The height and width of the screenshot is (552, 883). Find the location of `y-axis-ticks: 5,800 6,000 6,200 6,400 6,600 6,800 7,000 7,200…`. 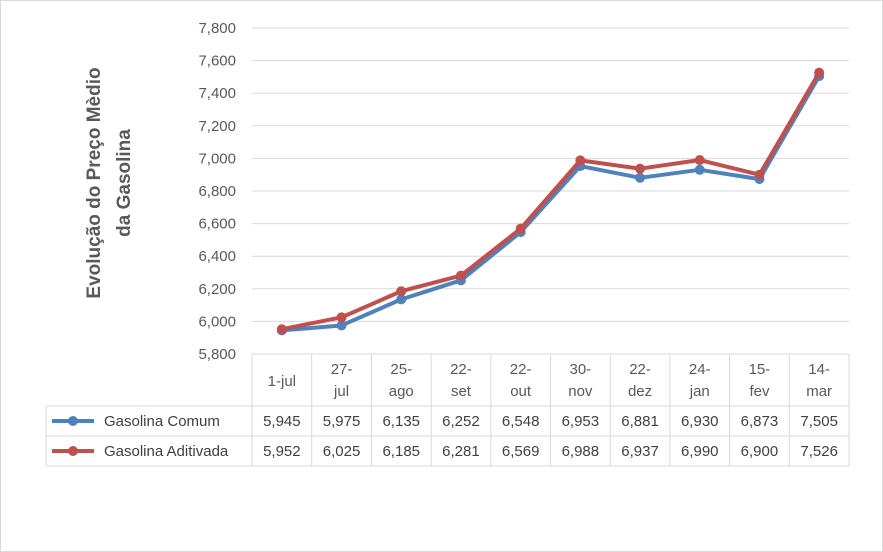

y-axis-ticks: 5,800 6,000 6,200 6,400 6,600 6,800 7,000 7,200… is located at coordinates (217, 191).